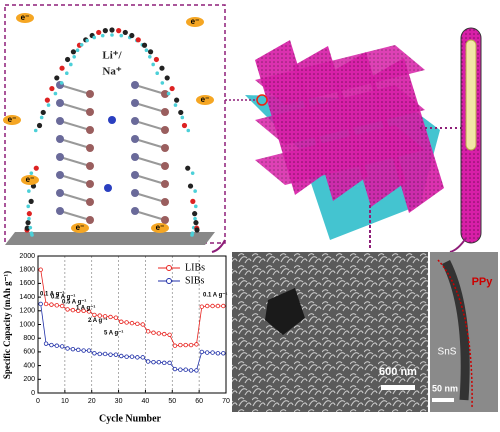 This screenshot has height=432, width=500. I want to click on y-tick-label: 200, so click(29, 379).